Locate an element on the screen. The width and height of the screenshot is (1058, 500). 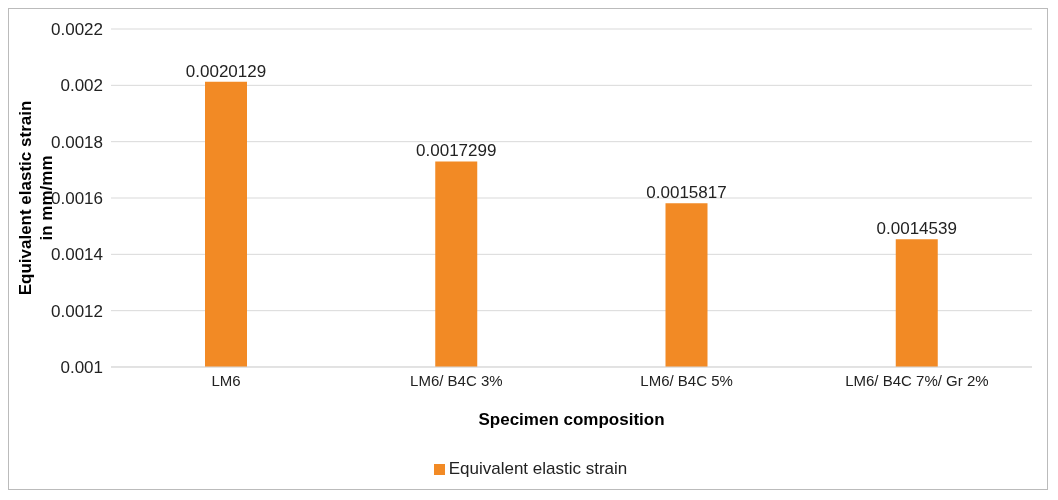
x-tick-label: LM6/ B4C 3% is located at coordinates (456, 380).